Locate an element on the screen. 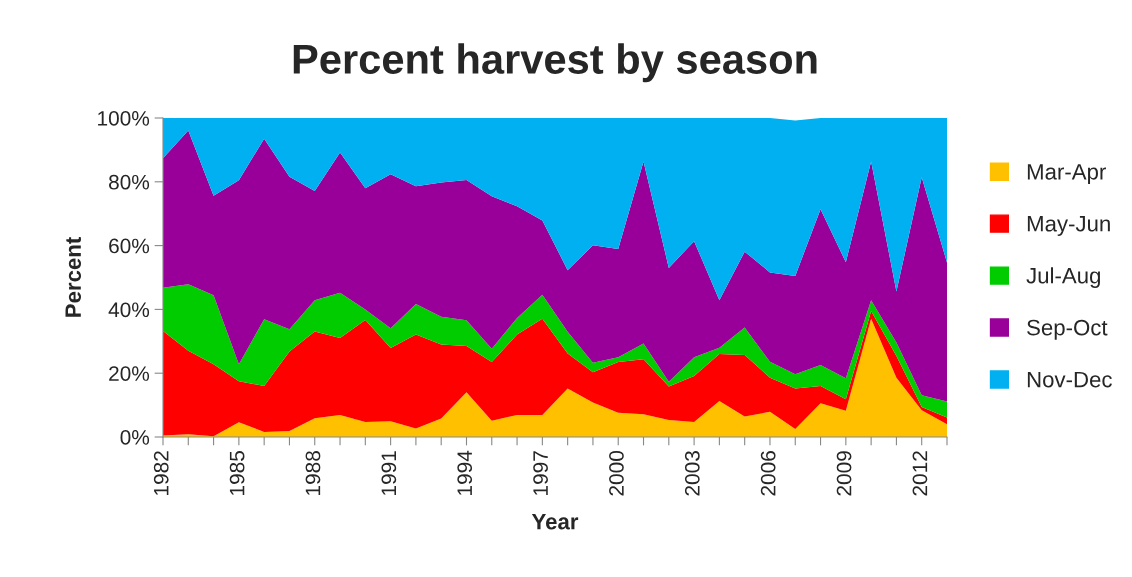 The height and width of the screenshot is (577, 1132). x-tick-label: 2003 is located at coordinates (692, 473).